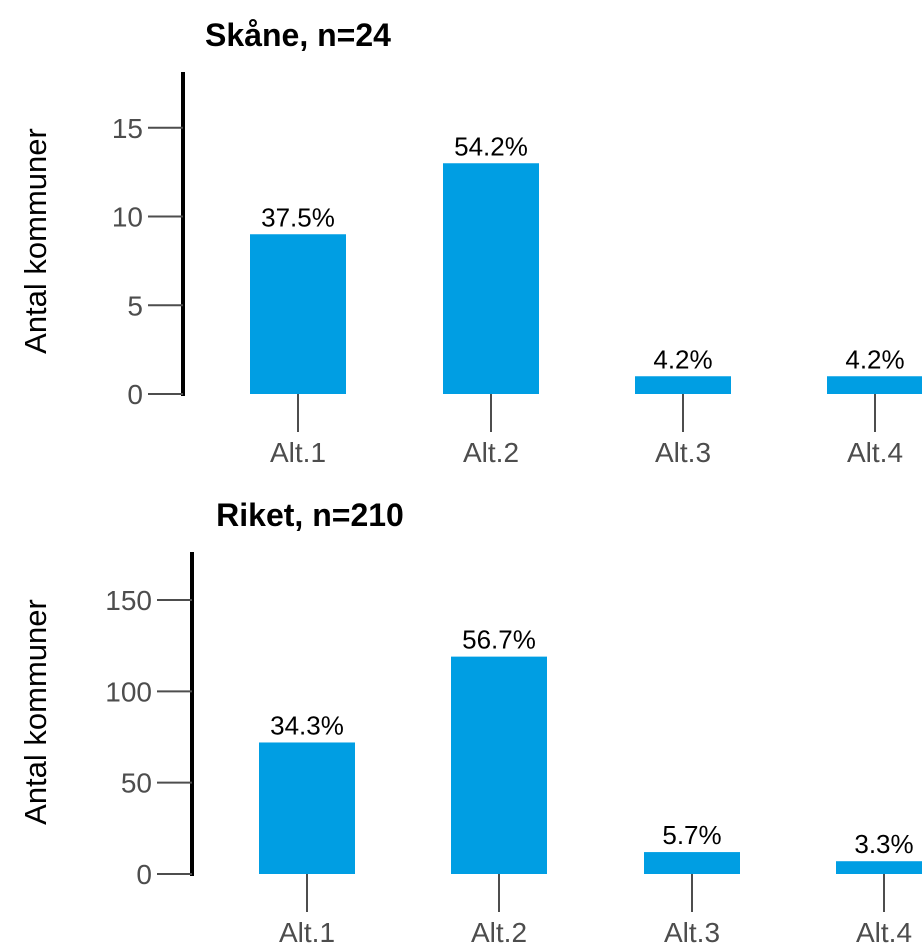  What do you see at coordinates (310, 515) in the screenshot?
I see `chart-title: Riket, n=210` at bounding box center [310, 515].